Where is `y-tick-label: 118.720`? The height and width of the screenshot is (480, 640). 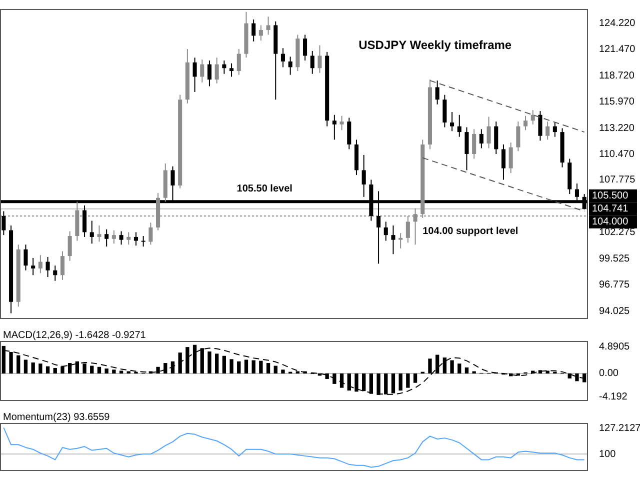
y-tick-label: 118.720 is located at coordinates (617, 76).